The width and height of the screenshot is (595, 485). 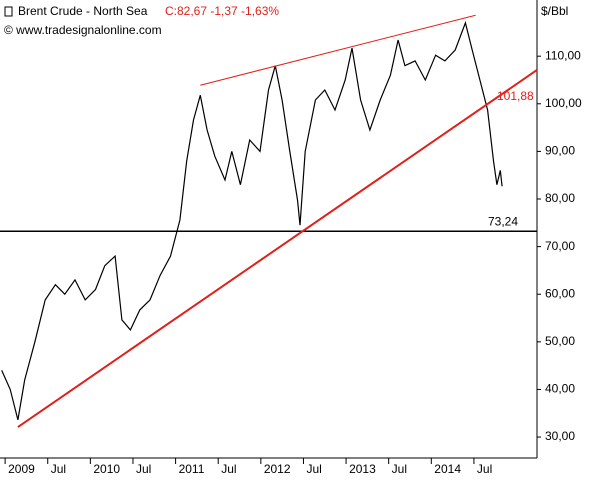 What do you see at coordinates (21, 469) in the screenshot?
I see `x-tick-label: 2009` at bounding box center [21, 469].